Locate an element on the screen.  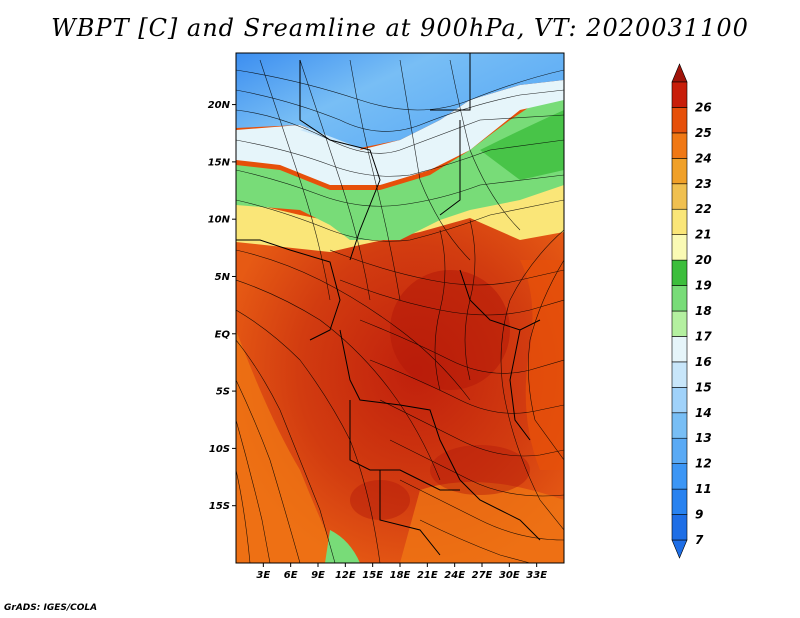
lat-tick-label: 5S is located at coordinates (223, 392).